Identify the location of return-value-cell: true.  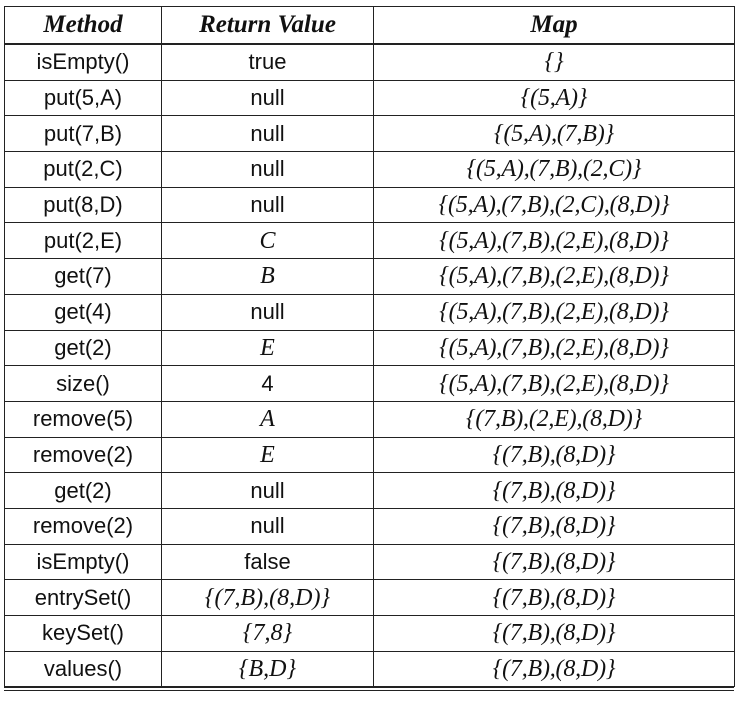
(267, 62).